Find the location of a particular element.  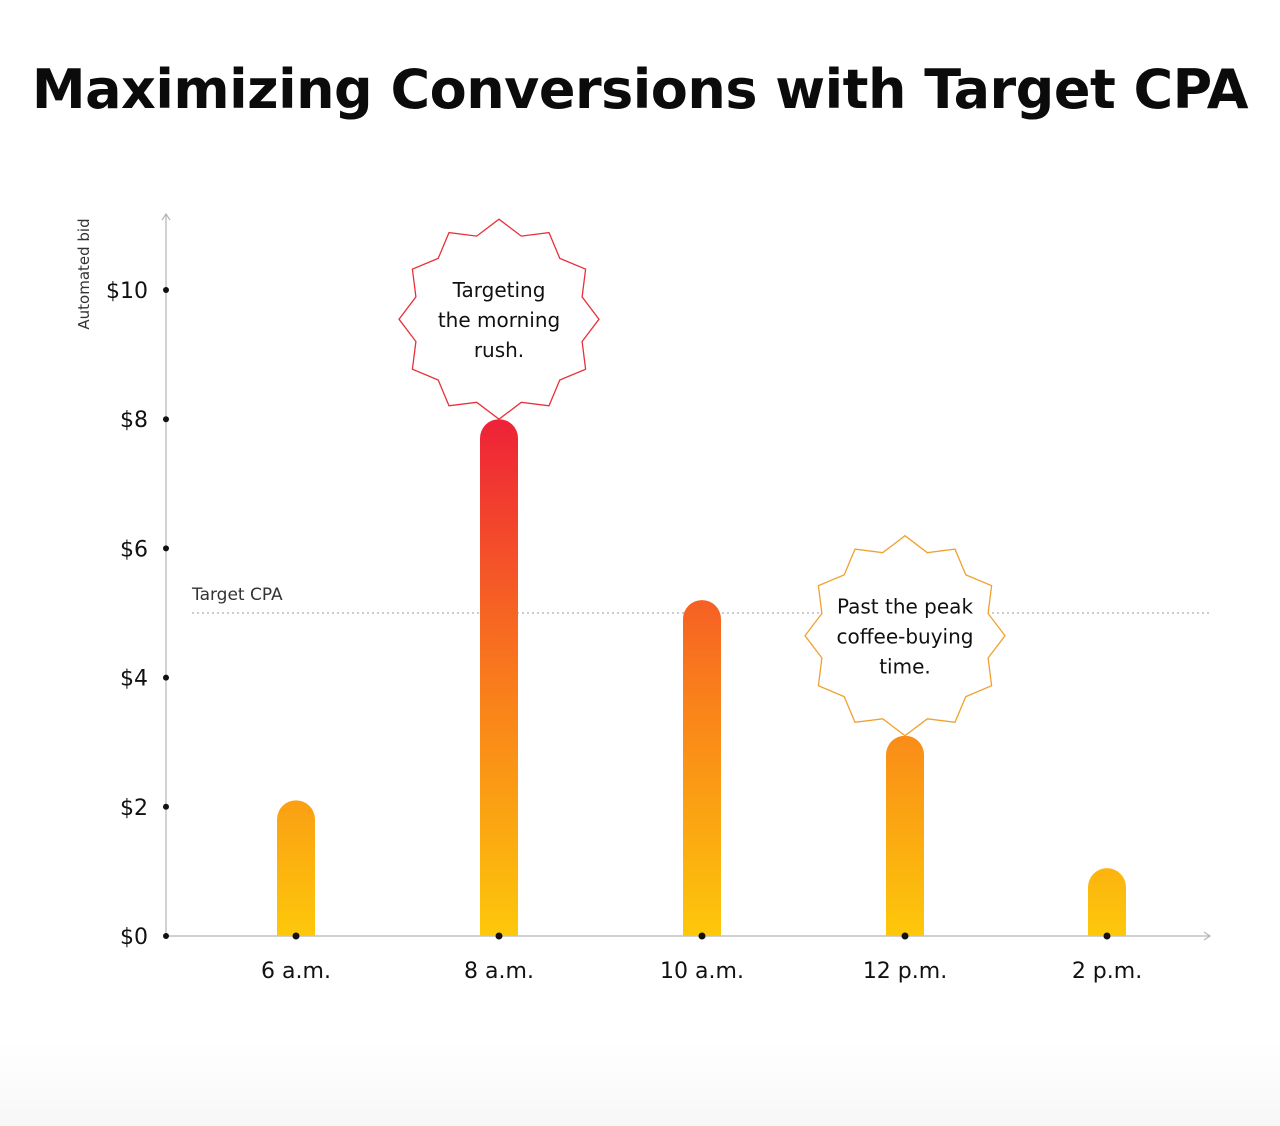

bottom-fade is located at coordinates (640, 1083).